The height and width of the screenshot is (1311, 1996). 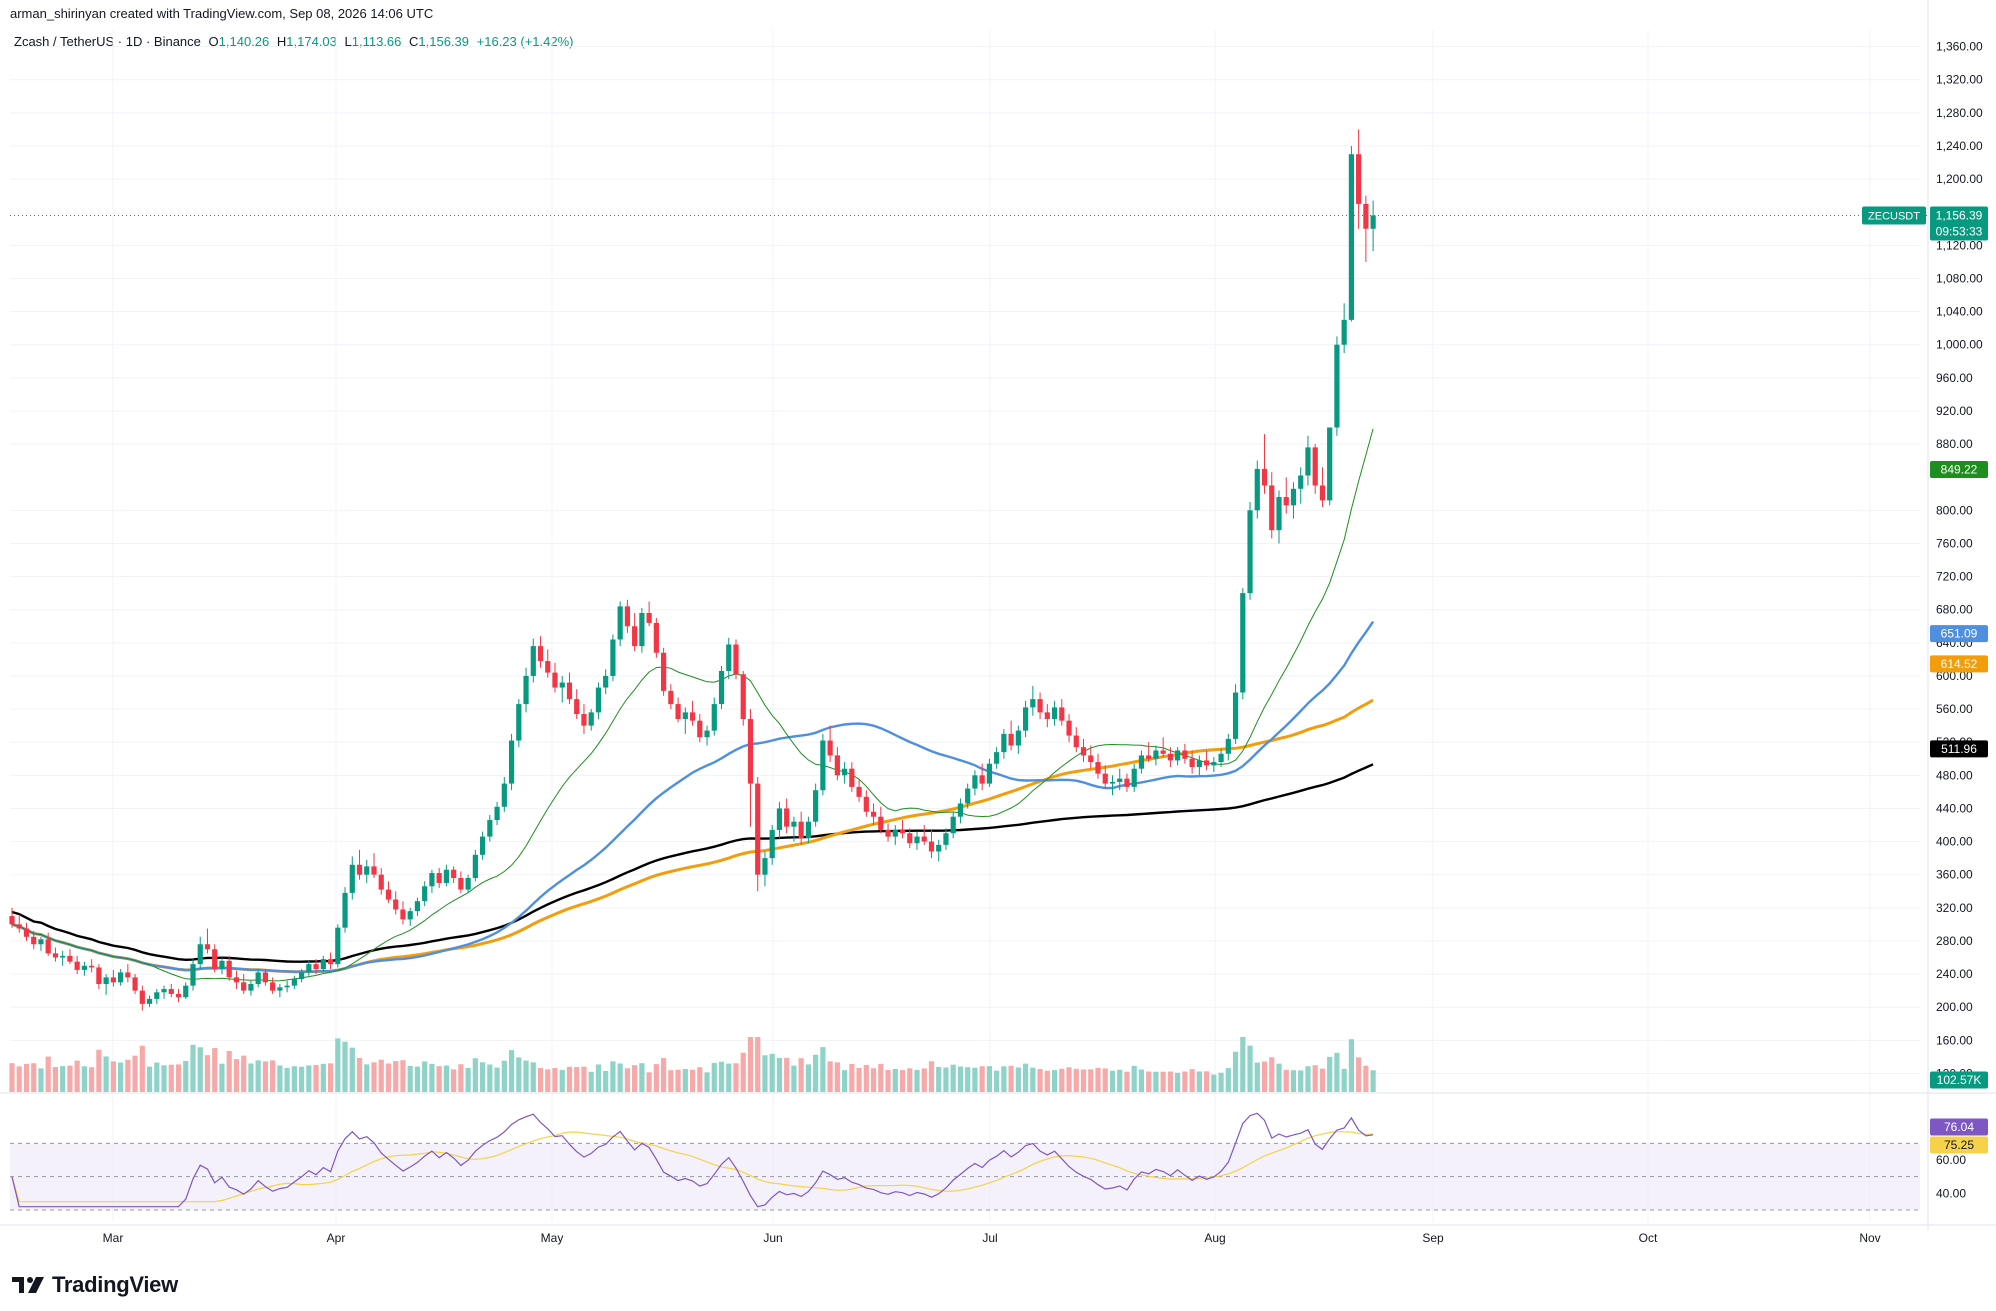 I want to click on tradingview-logo: TradingView, so click(x=95, y=1285).